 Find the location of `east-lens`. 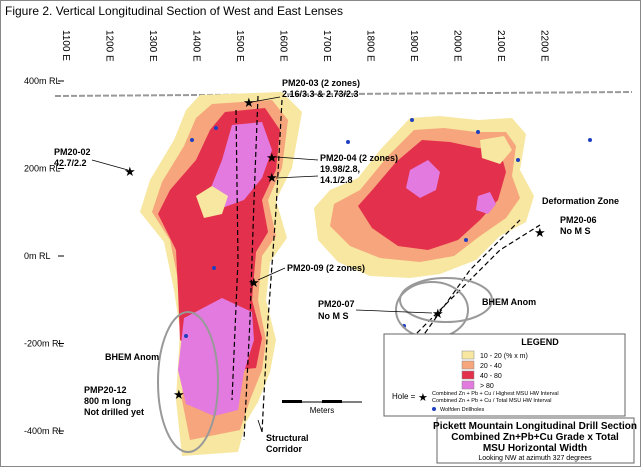

east-lens is located at coordinates (424, 197).